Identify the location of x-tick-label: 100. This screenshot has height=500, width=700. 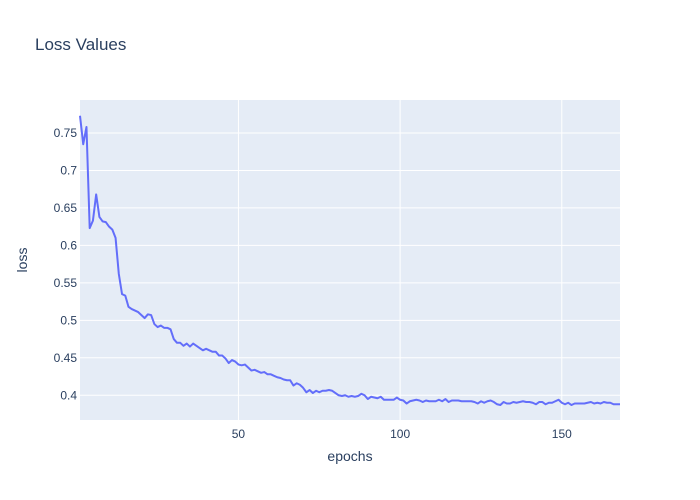
(400, 434).